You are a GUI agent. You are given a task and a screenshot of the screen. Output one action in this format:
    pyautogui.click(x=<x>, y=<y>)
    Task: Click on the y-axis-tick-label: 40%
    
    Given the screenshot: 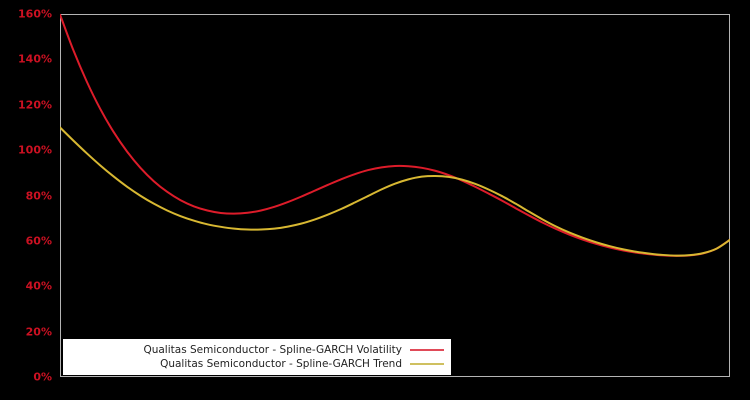 What is the action you would take?
    pyautogui.click(x=38, y=286)
    